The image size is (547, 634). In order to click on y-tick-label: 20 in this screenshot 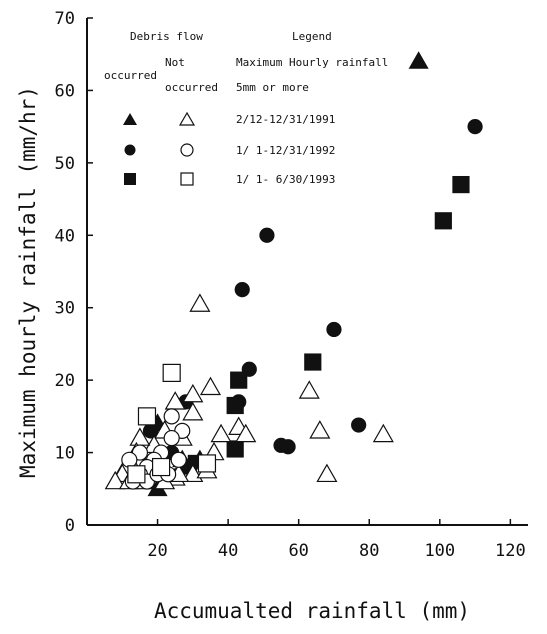, I will do `click(65, 381)`.